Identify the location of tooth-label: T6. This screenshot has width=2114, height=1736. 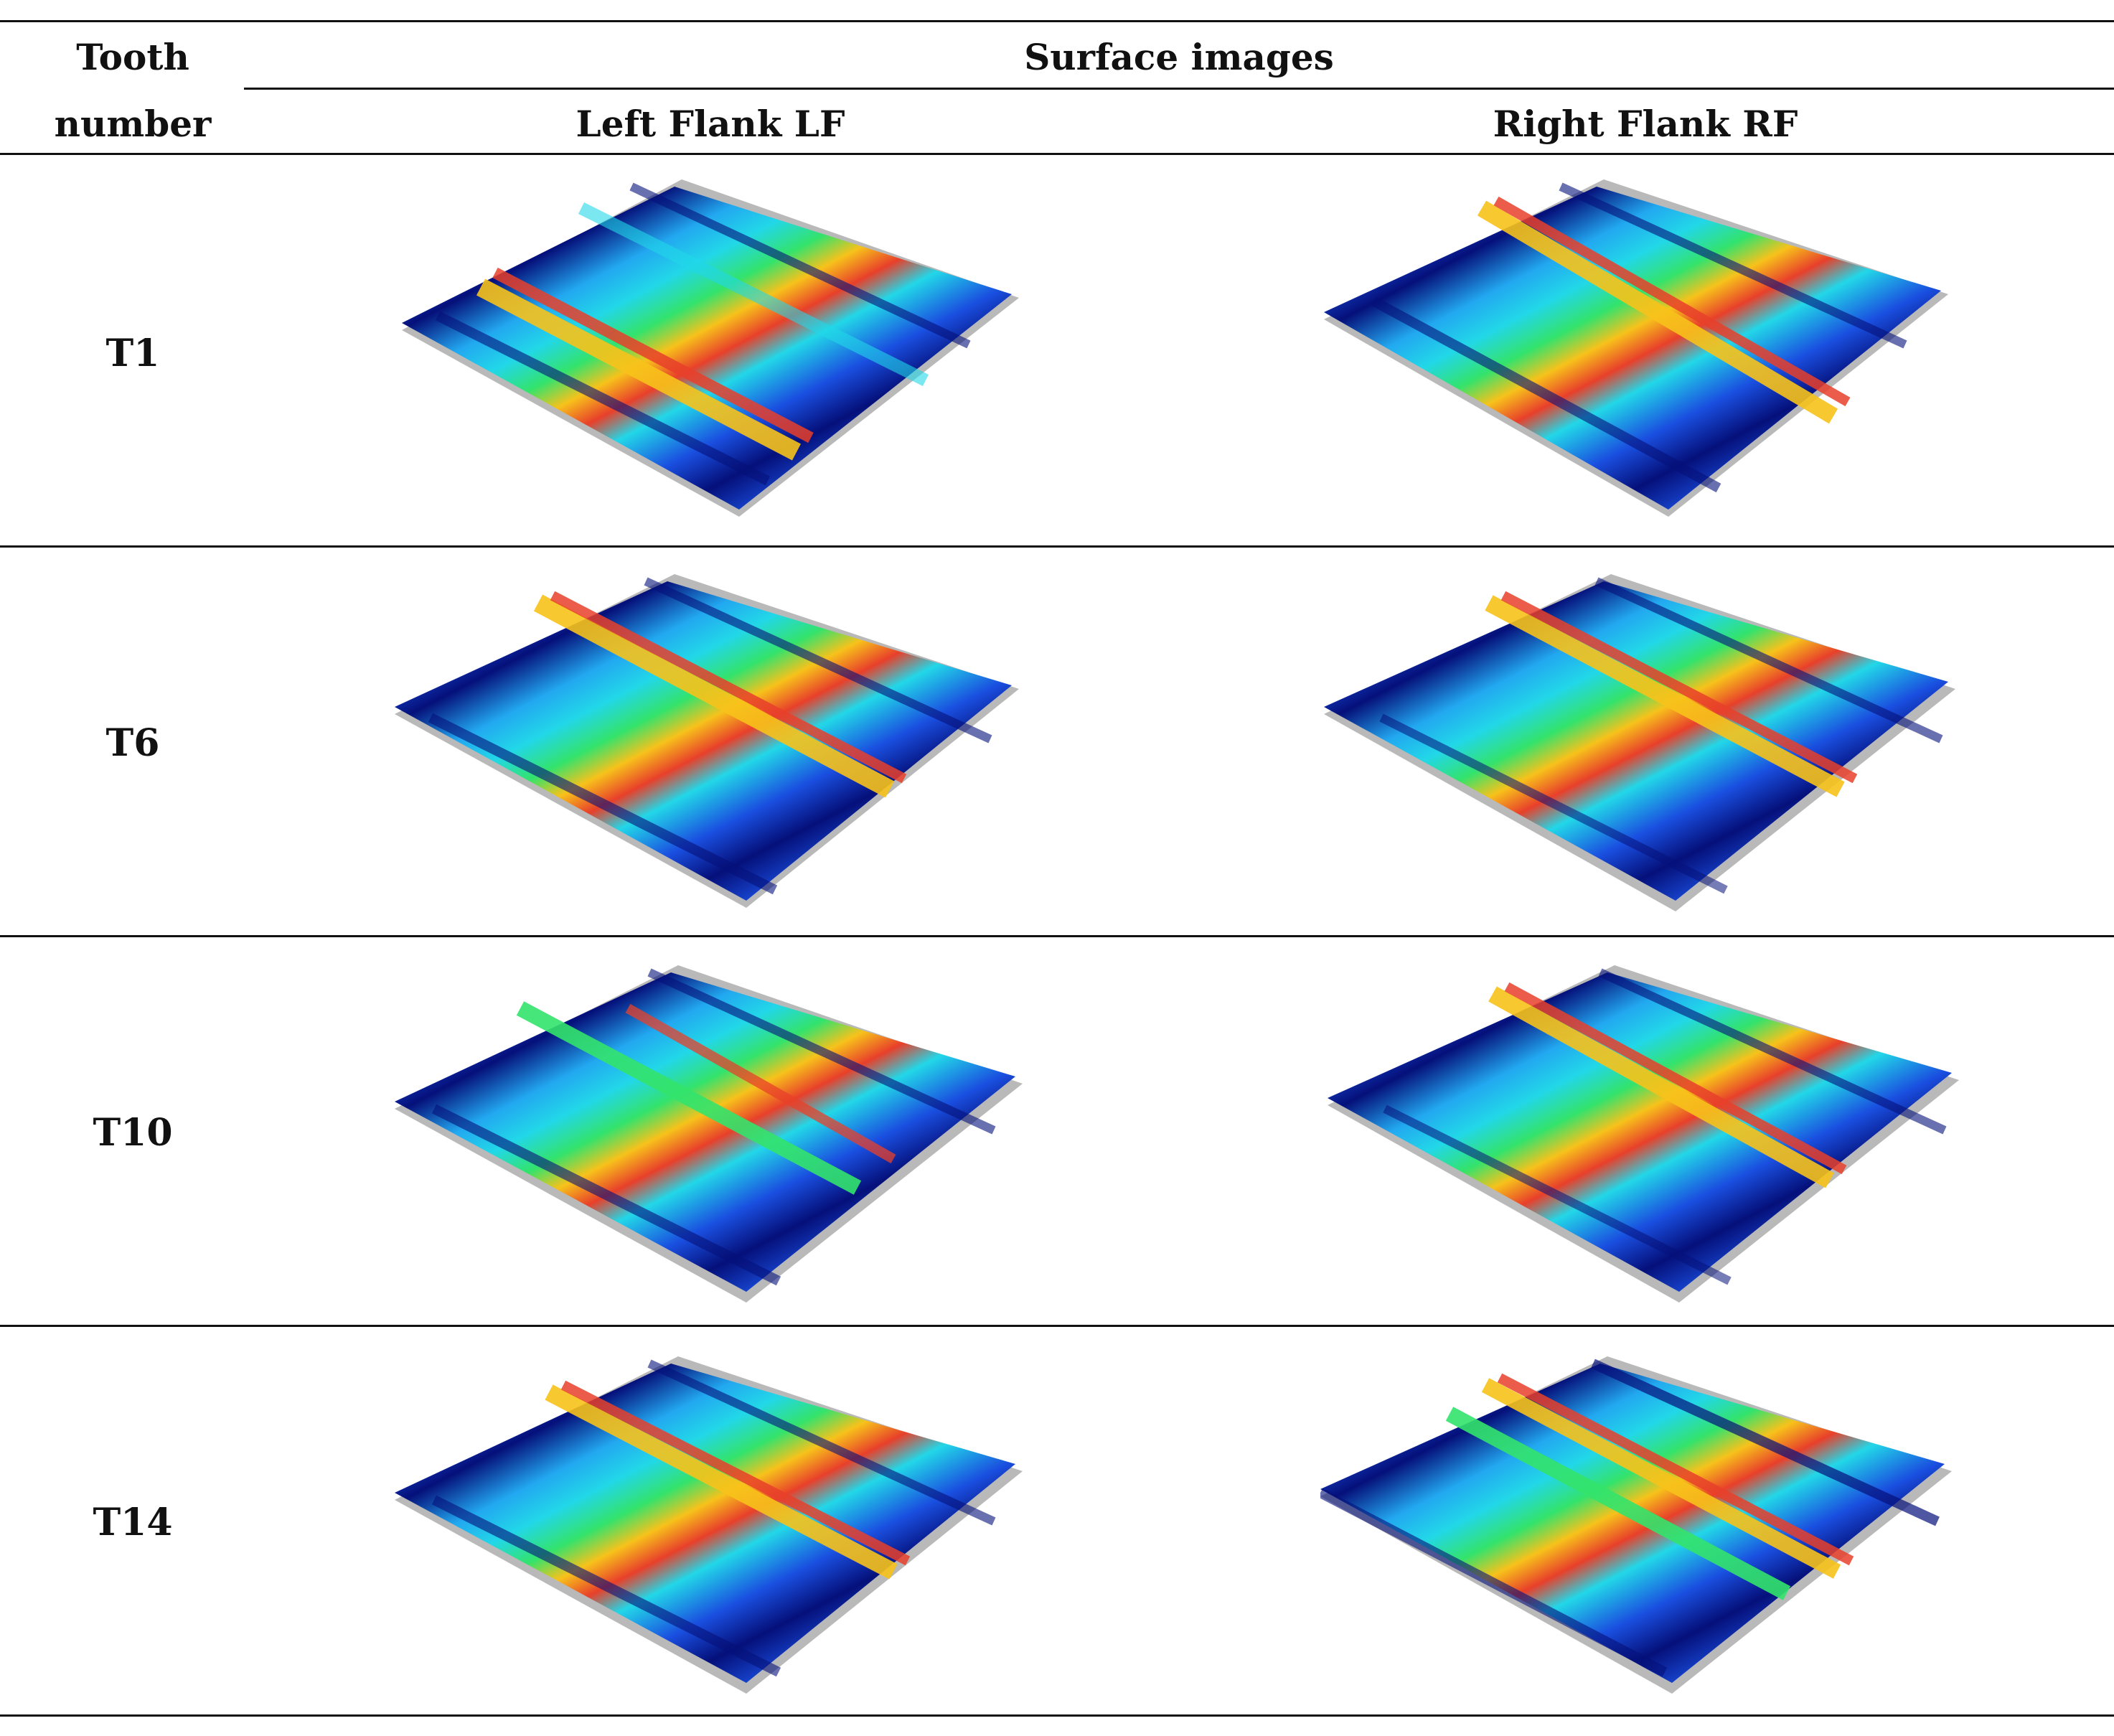
(132, 743).